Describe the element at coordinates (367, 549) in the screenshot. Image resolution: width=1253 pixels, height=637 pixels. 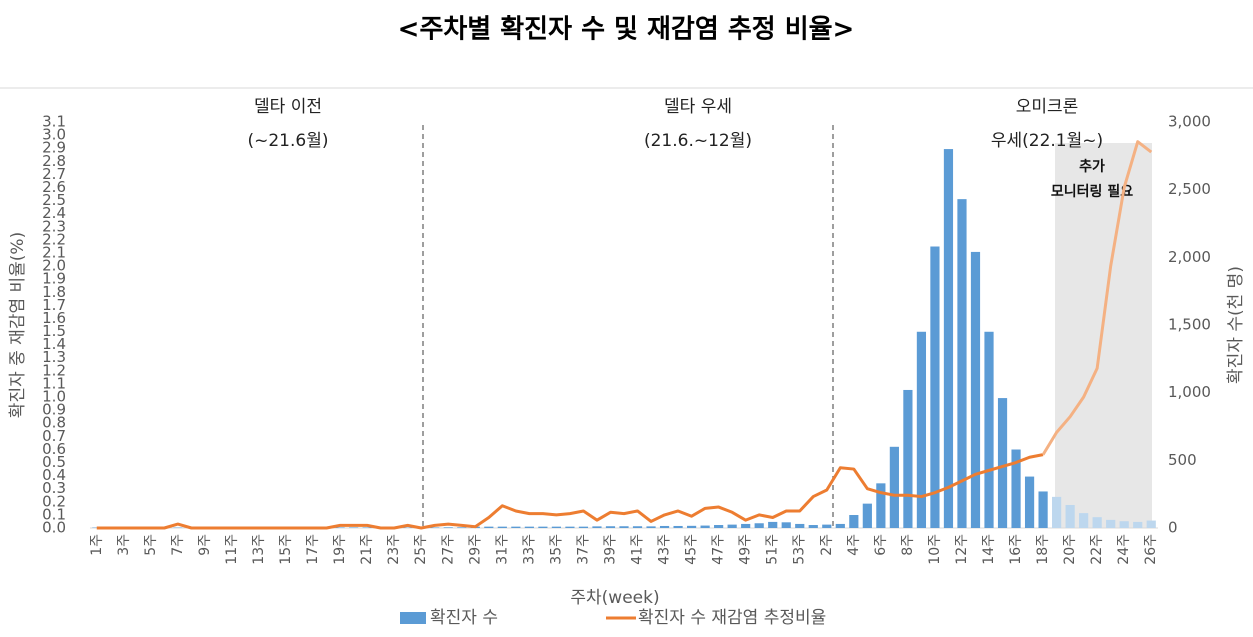
I see `x-tick-label: 21주` at that location.